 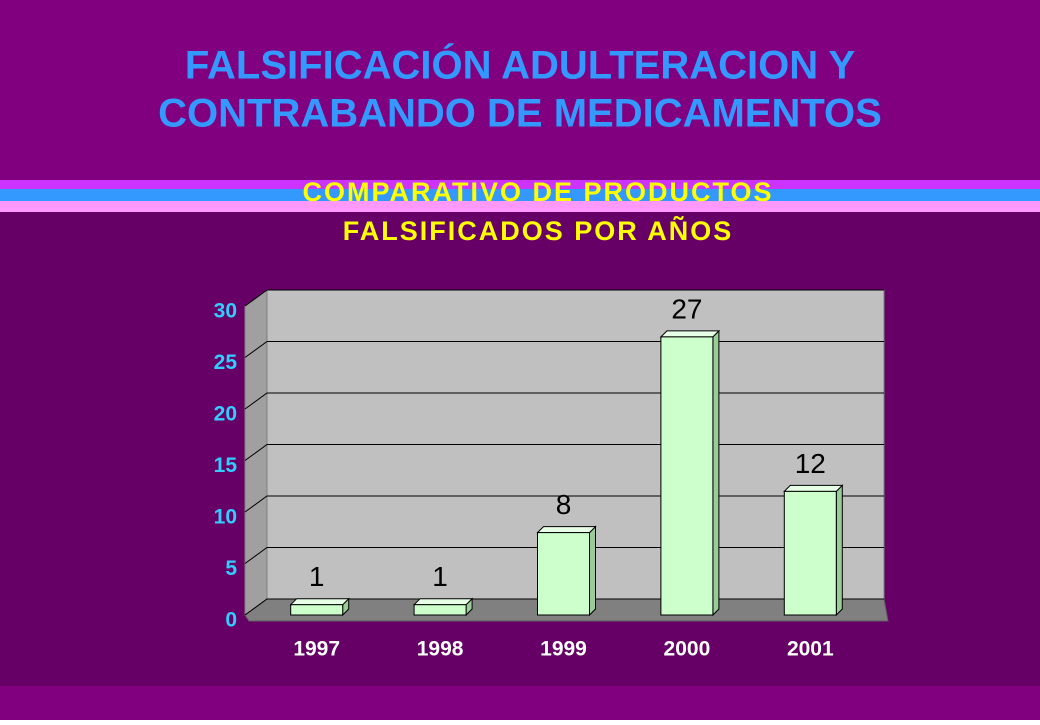 What do you see at coordinates (810, 649) in the screenshot?
I see `x-tick-label: 2001` at bounding box center [810, 649].